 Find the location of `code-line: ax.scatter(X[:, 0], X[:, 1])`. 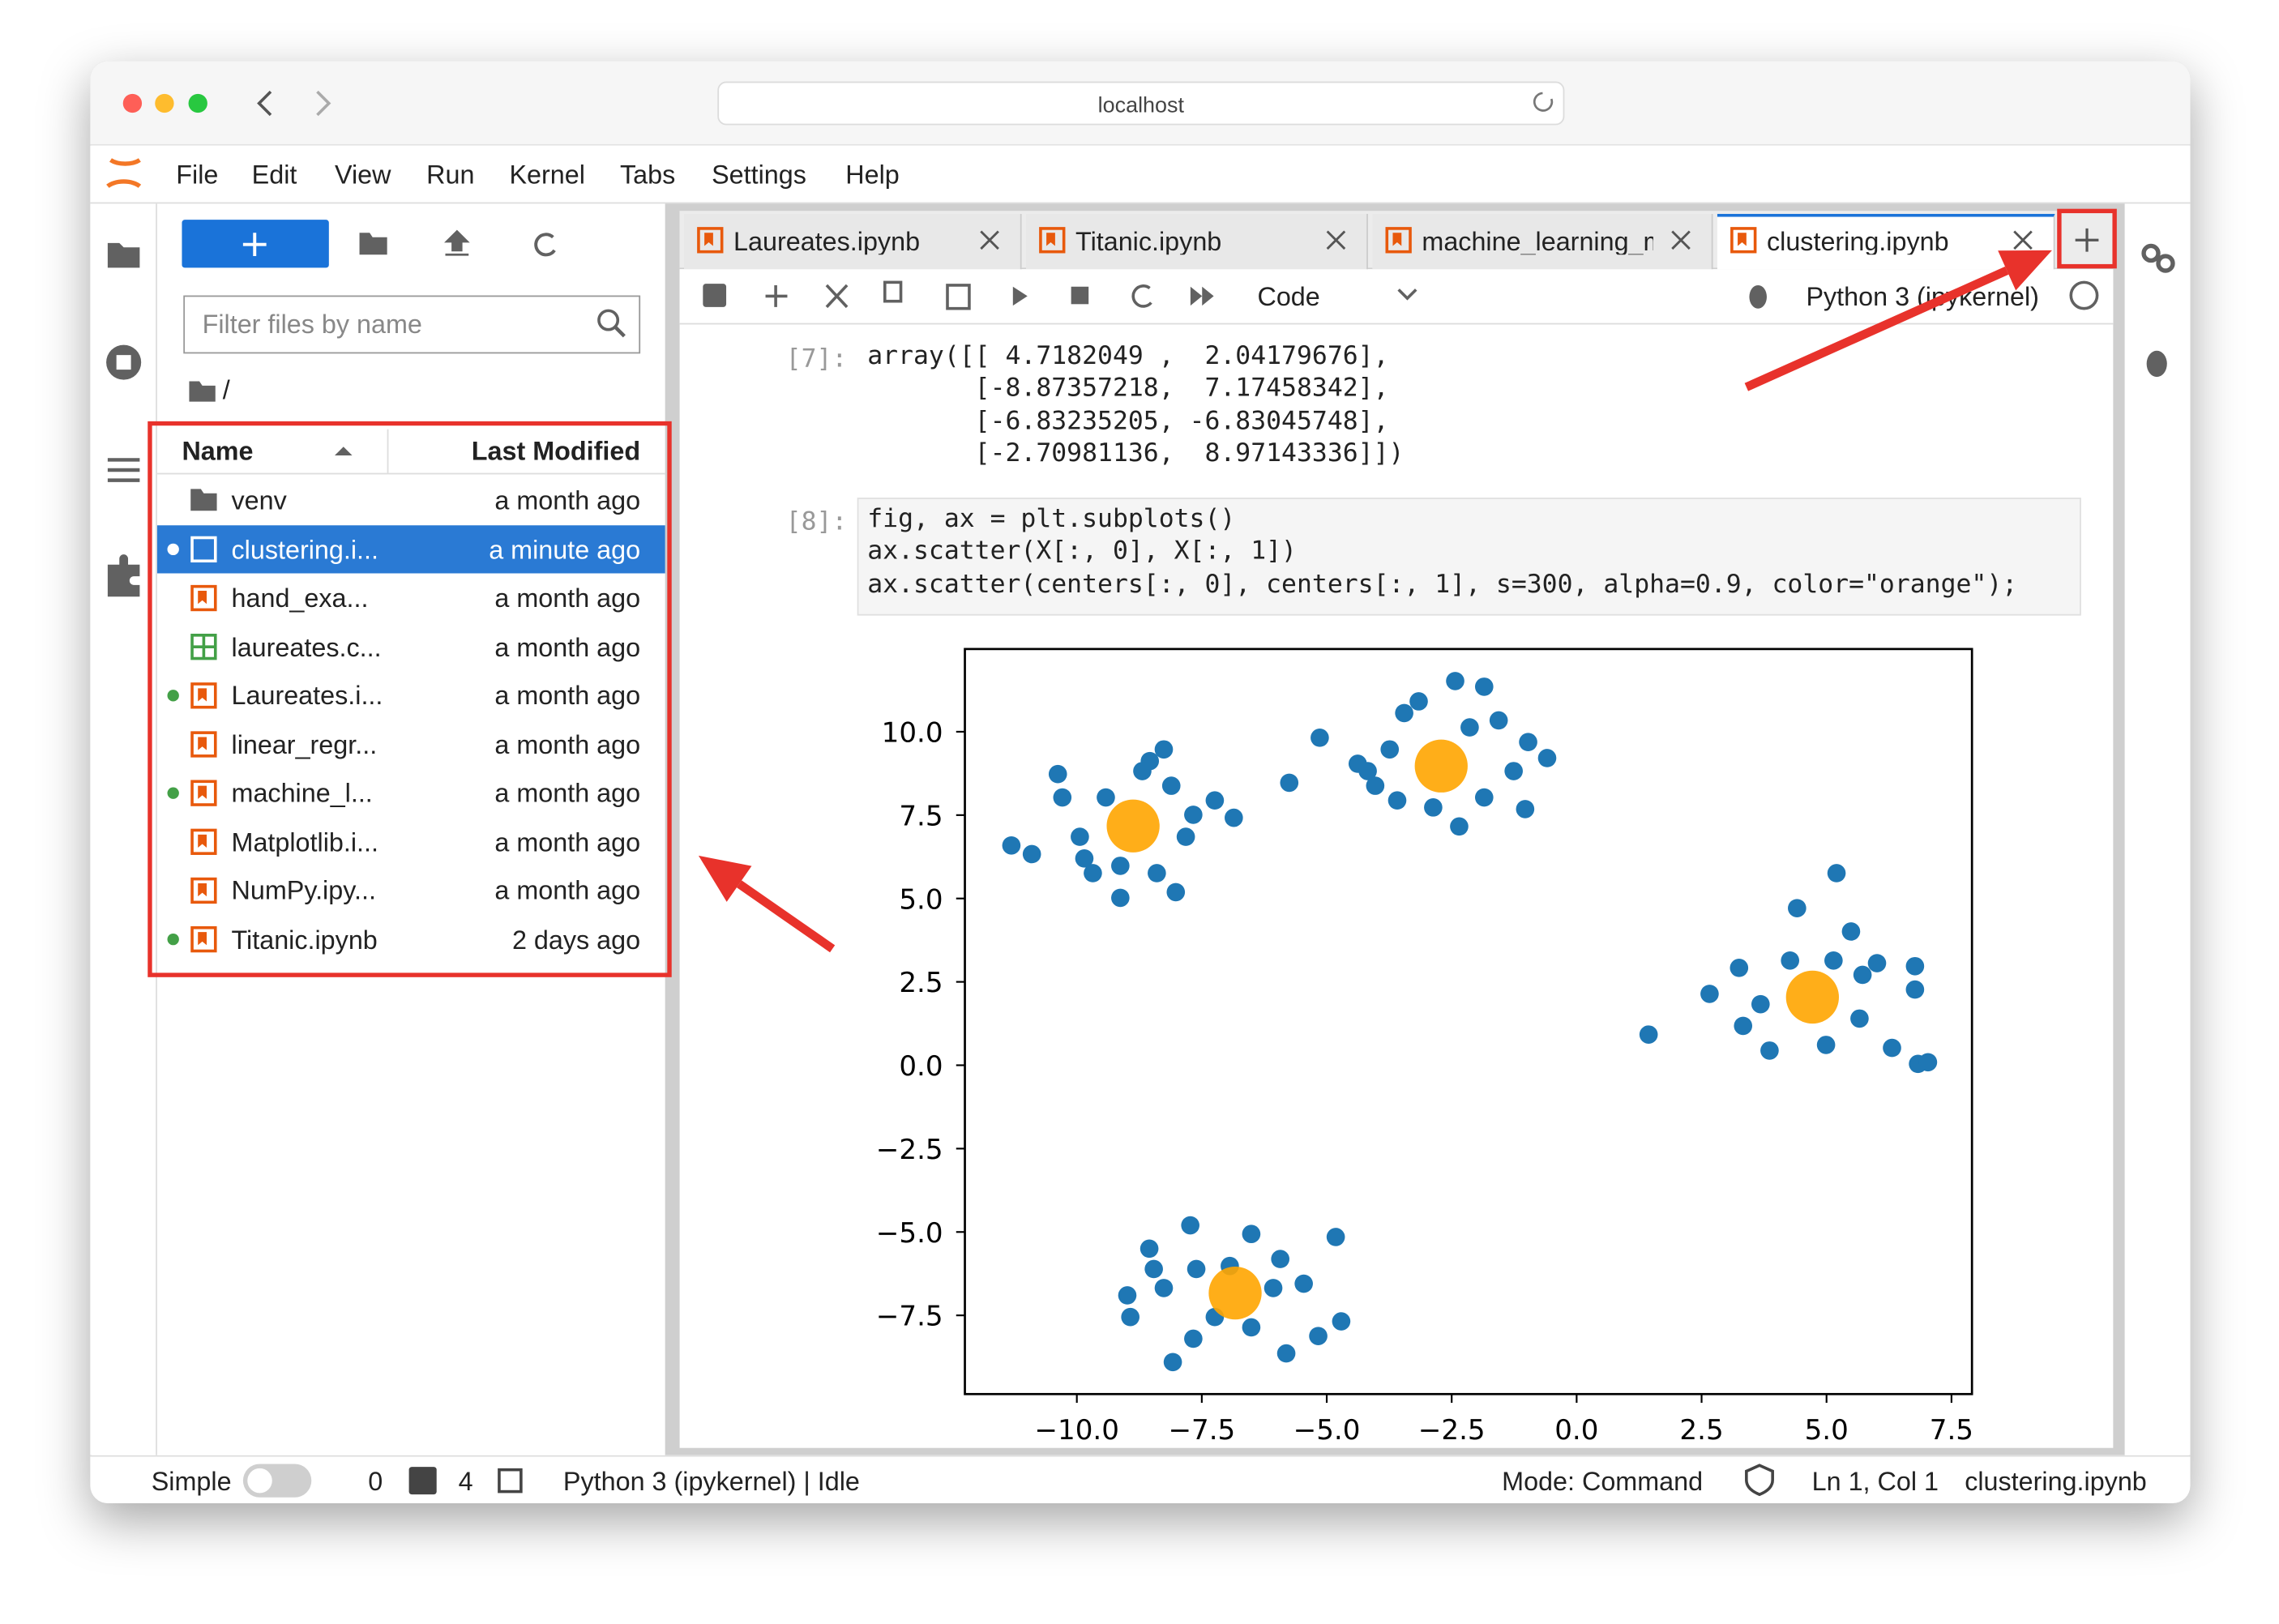

code-line: ax.scatter(X[:, 0], X[:, 1]) is located at coordinates (1082, 552).